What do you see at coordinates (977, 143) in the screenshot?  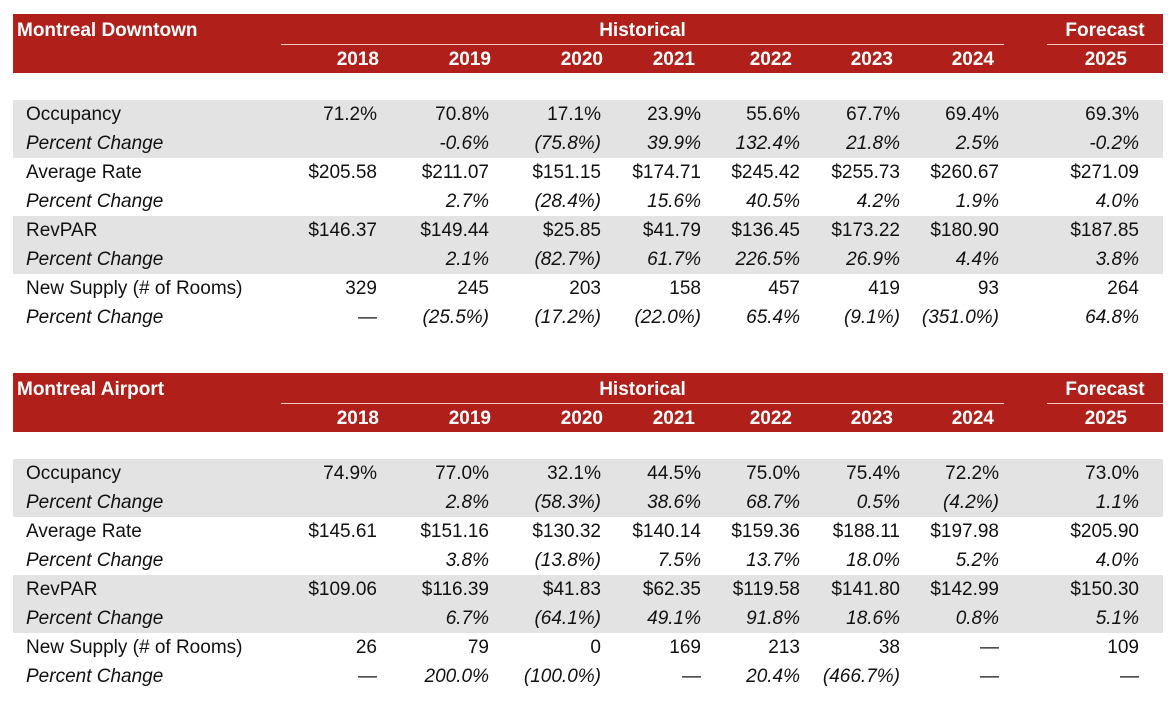 I see `table-cell: 2.5%` at bounding box center [977, 143].